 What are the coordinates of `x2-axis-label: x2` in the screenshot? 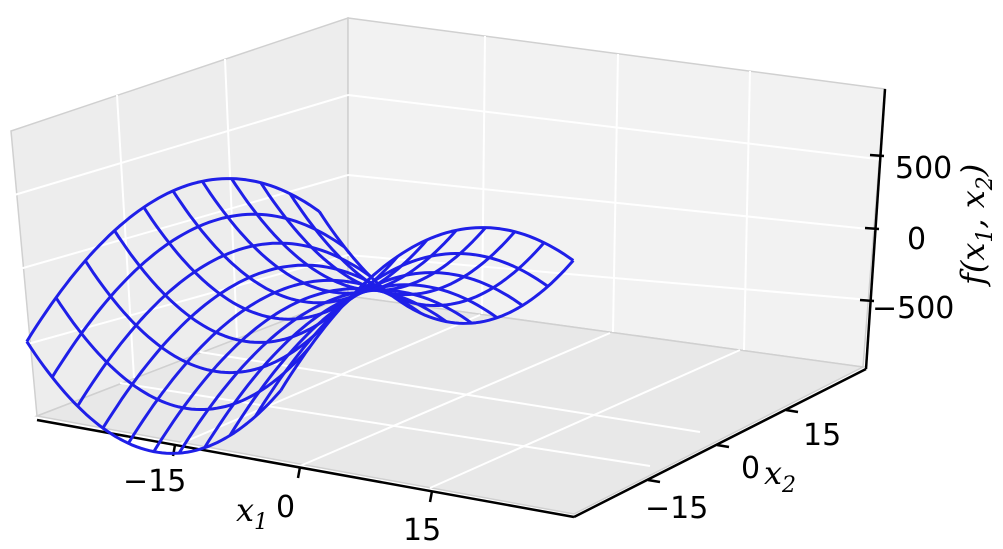 It's located at (780, 476).